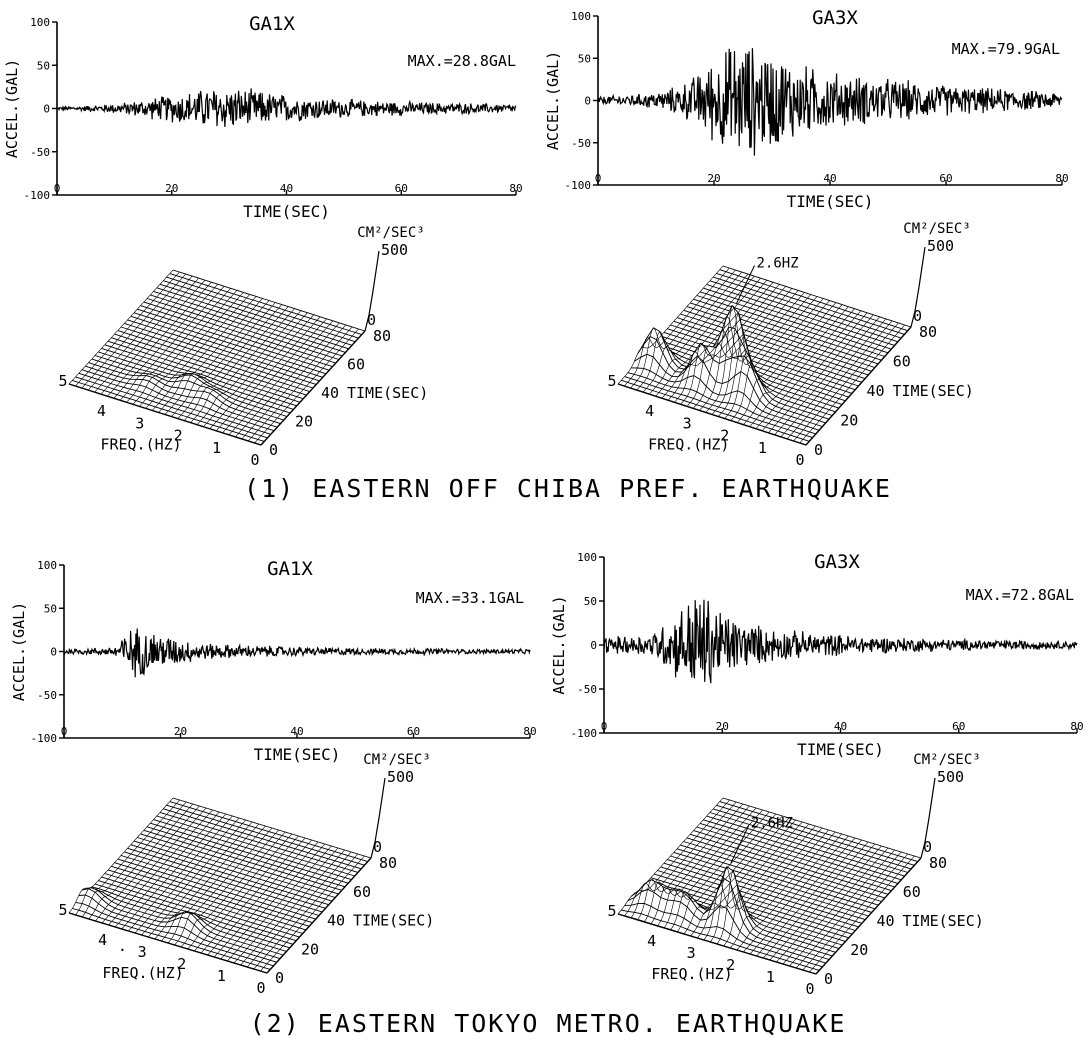  Describe the element at coordinates (1006, 49) in the screenshot. I see `max-annotation: MAX.=79.9GAL` at that location.